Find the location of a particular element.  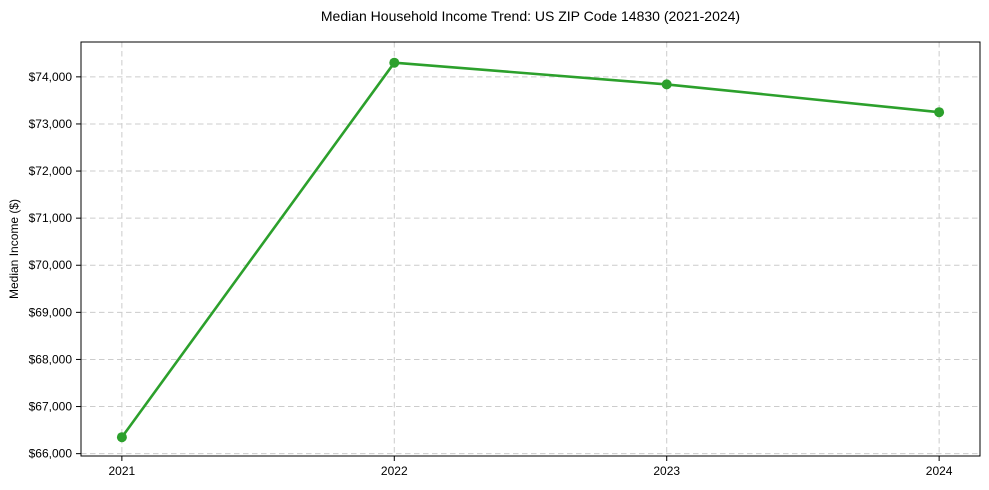

y-tick-label: $73,000 is located at coordinates (51, 124).